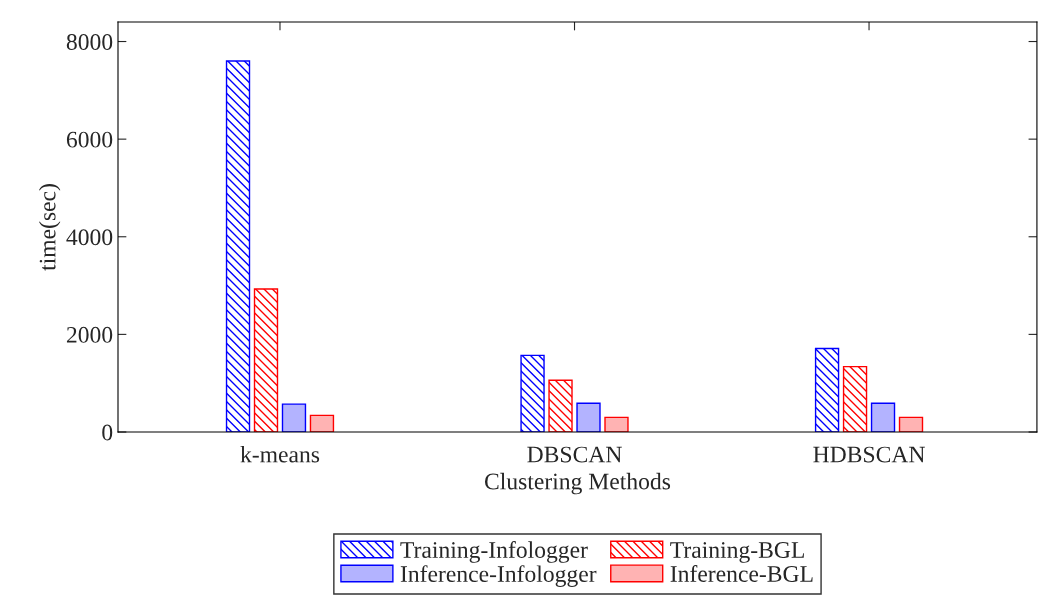 The height and width of the screenshot is (608, 1039). Describe the element at coordinates (498, 576) in the screenshot. I see `legend-label: Inference-Infologger` at that location.